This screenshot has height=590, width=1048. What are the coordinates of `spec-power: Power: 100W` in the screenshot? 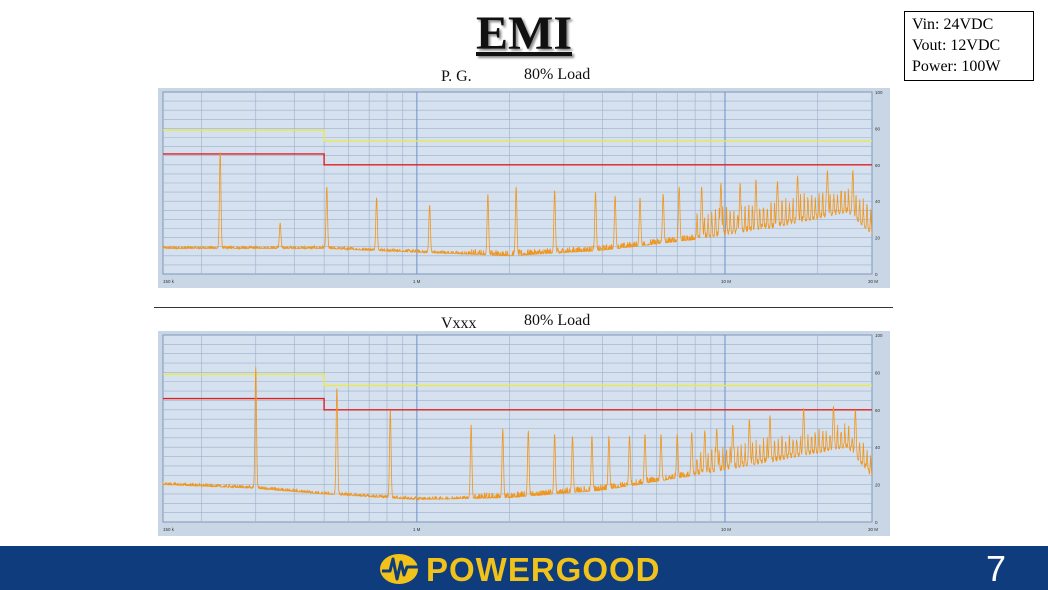 It's located at (956, 66).